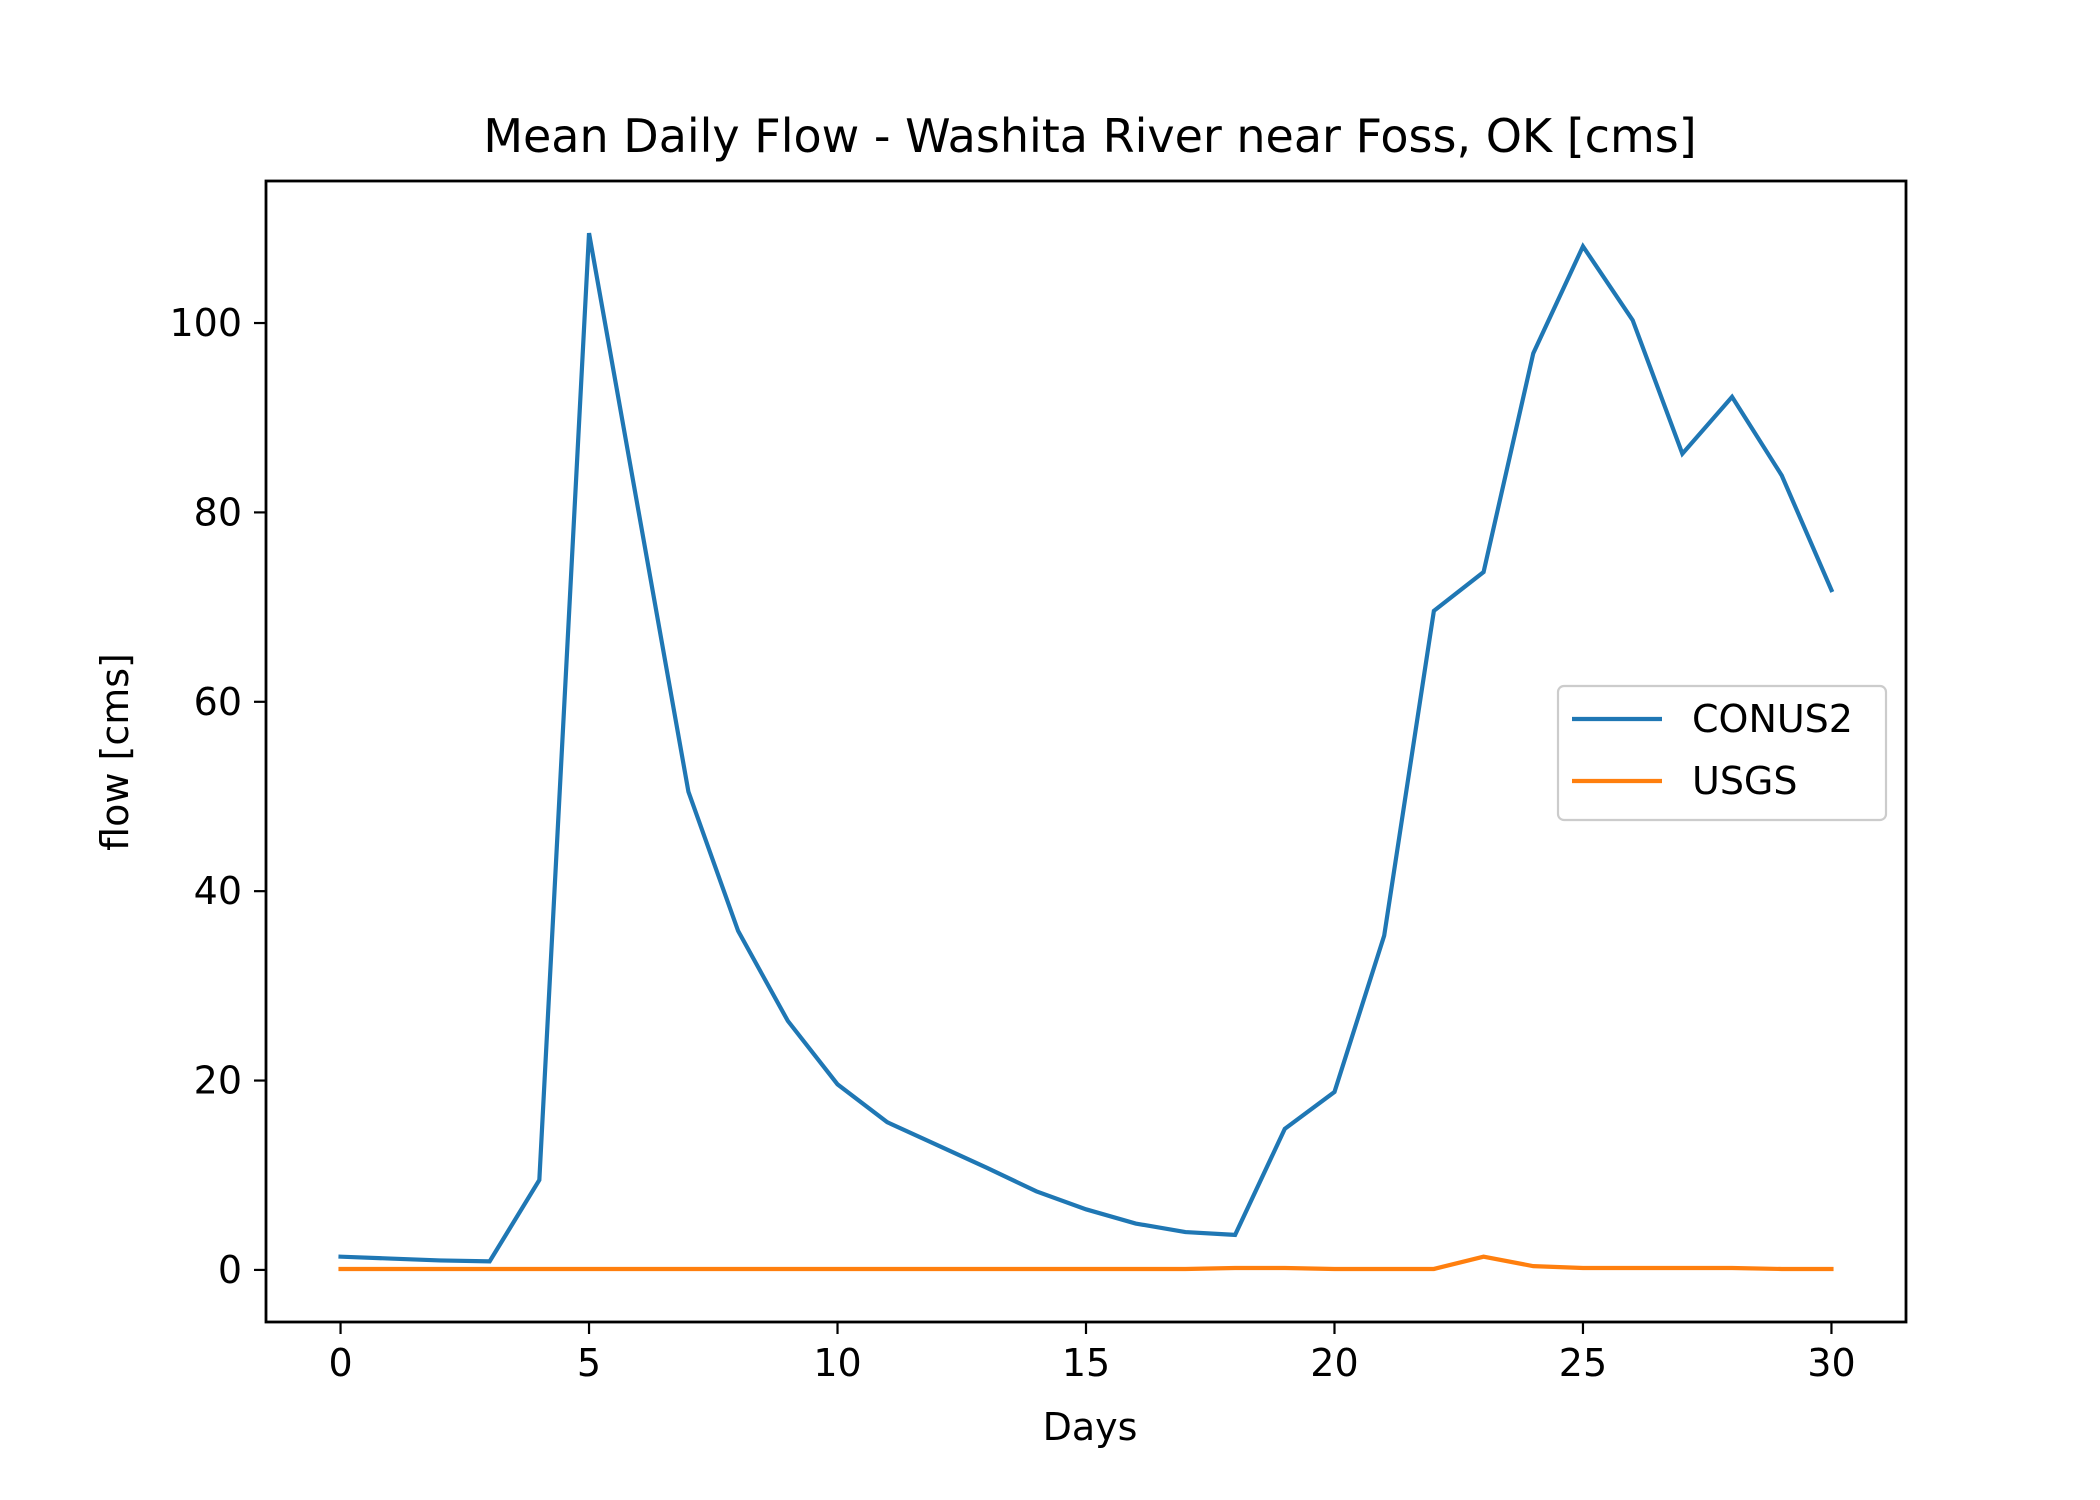 The height and width of the screenshot is (1500, 2100). What do you see at coordinates (1745, 781) in the screenshot?
I see `legend-label-usgs: USGS` at bounding box center [1745, 781].